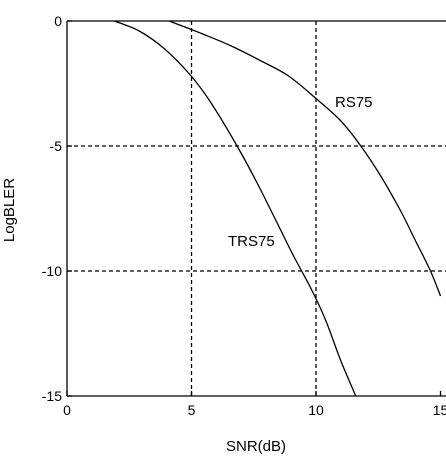  What do you see at coordinates (52, 271) in the screenshot?
I see `y-tick-label-2: -10` at bounding box center [52, 271].